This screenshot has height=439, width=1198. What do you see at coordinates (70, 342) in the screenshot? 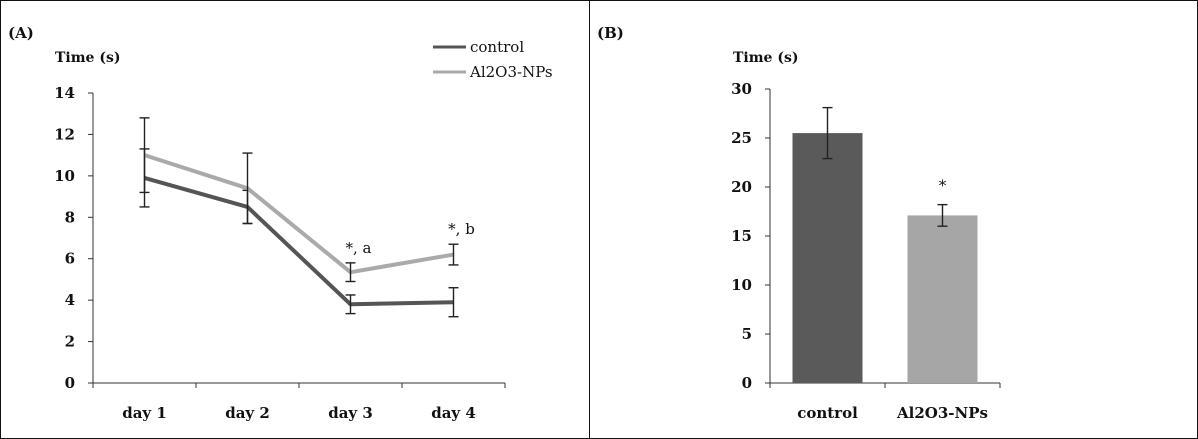
I see `y-tick-label: 2` at bounding box center [70, 342].